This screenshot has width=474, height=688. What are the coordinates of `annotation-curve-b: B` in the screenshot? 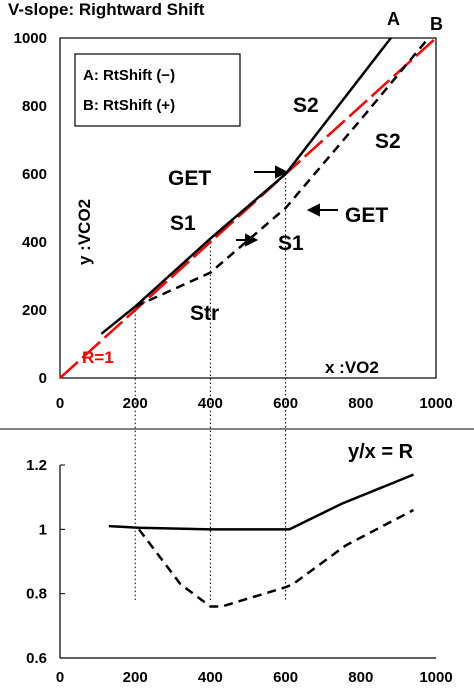 It's located at (436, 24).